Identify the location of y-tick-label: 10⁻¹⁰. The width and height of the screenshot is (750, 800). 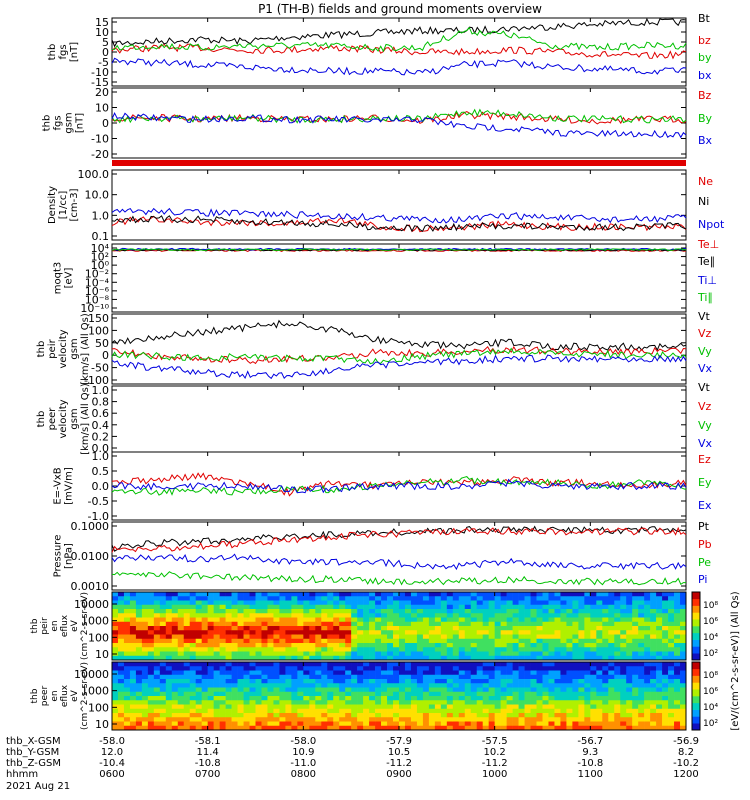
(94, 308).